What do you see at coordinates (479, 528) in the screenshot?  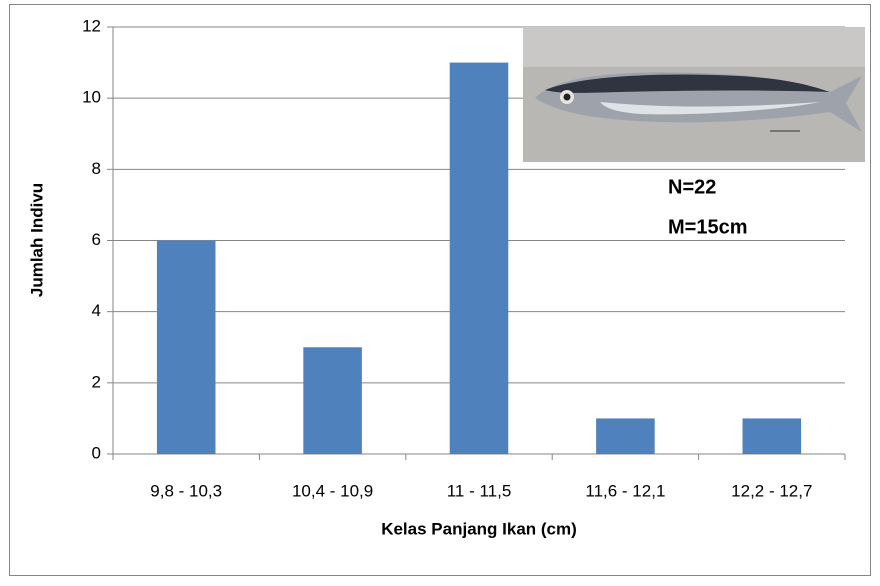 I see `x-axis-title: Kelas Panjang Ikan (cm)` at bounding box center [479, 528].